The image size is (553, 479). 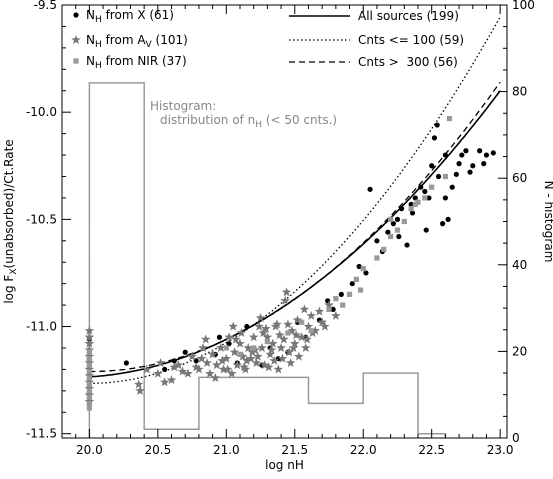 I want to click on legend-label: Cnts > 300 (56), so click(x=408, y=62).